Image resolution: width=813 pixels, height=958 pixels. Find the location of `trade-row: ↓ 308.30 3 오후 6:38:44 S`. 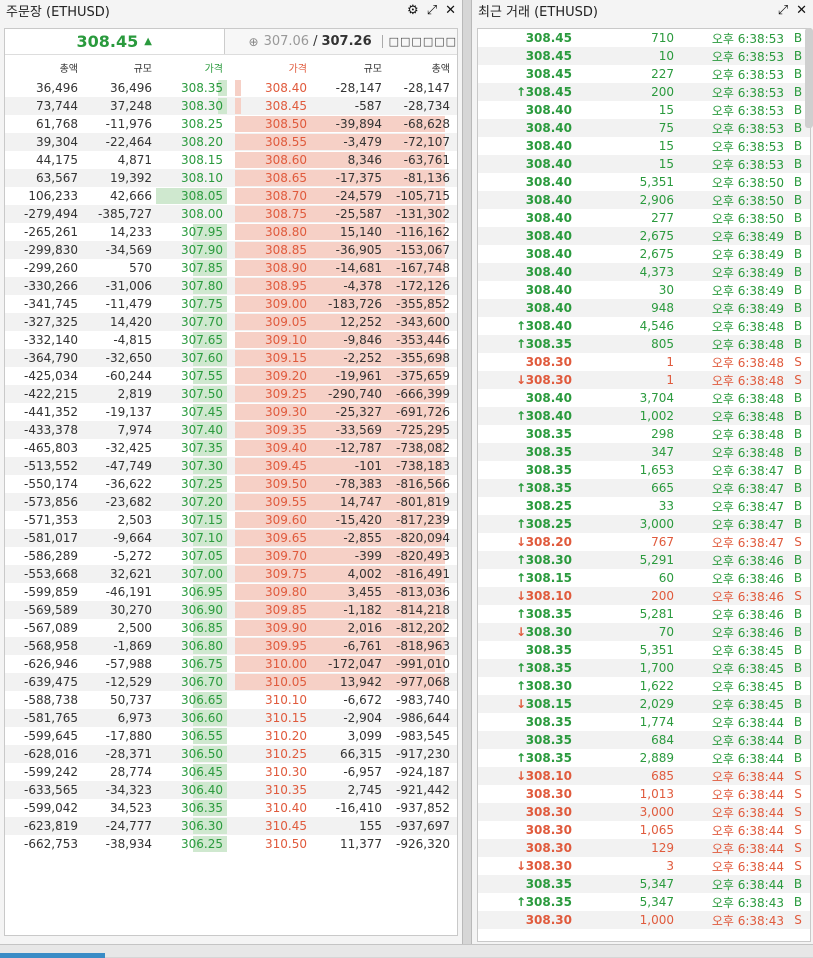

trade-row: ↓ 308.30 3 오후 6:38:44 S is located at coordinates (644, 866).